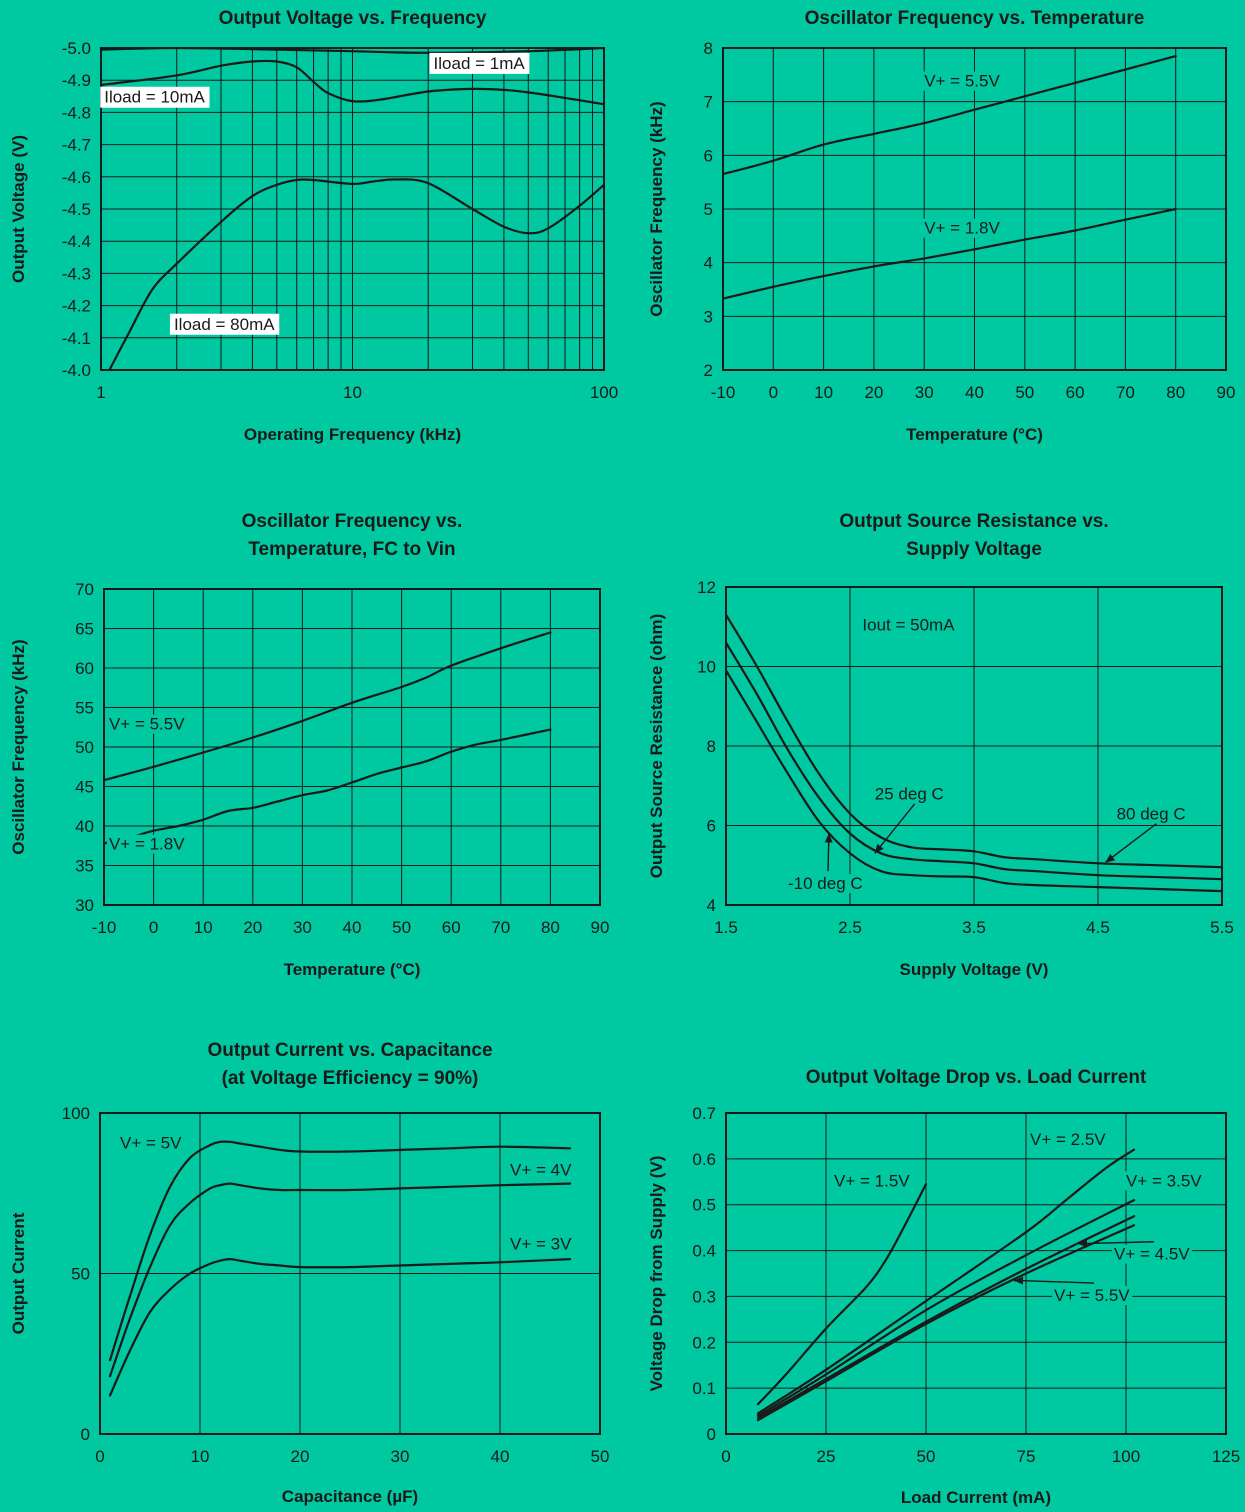 This screenshot has height=1512, width=1245. Describe the element at coordinates (84, 787) in the screenshot. I see `y-tick-label: 45` at that location.